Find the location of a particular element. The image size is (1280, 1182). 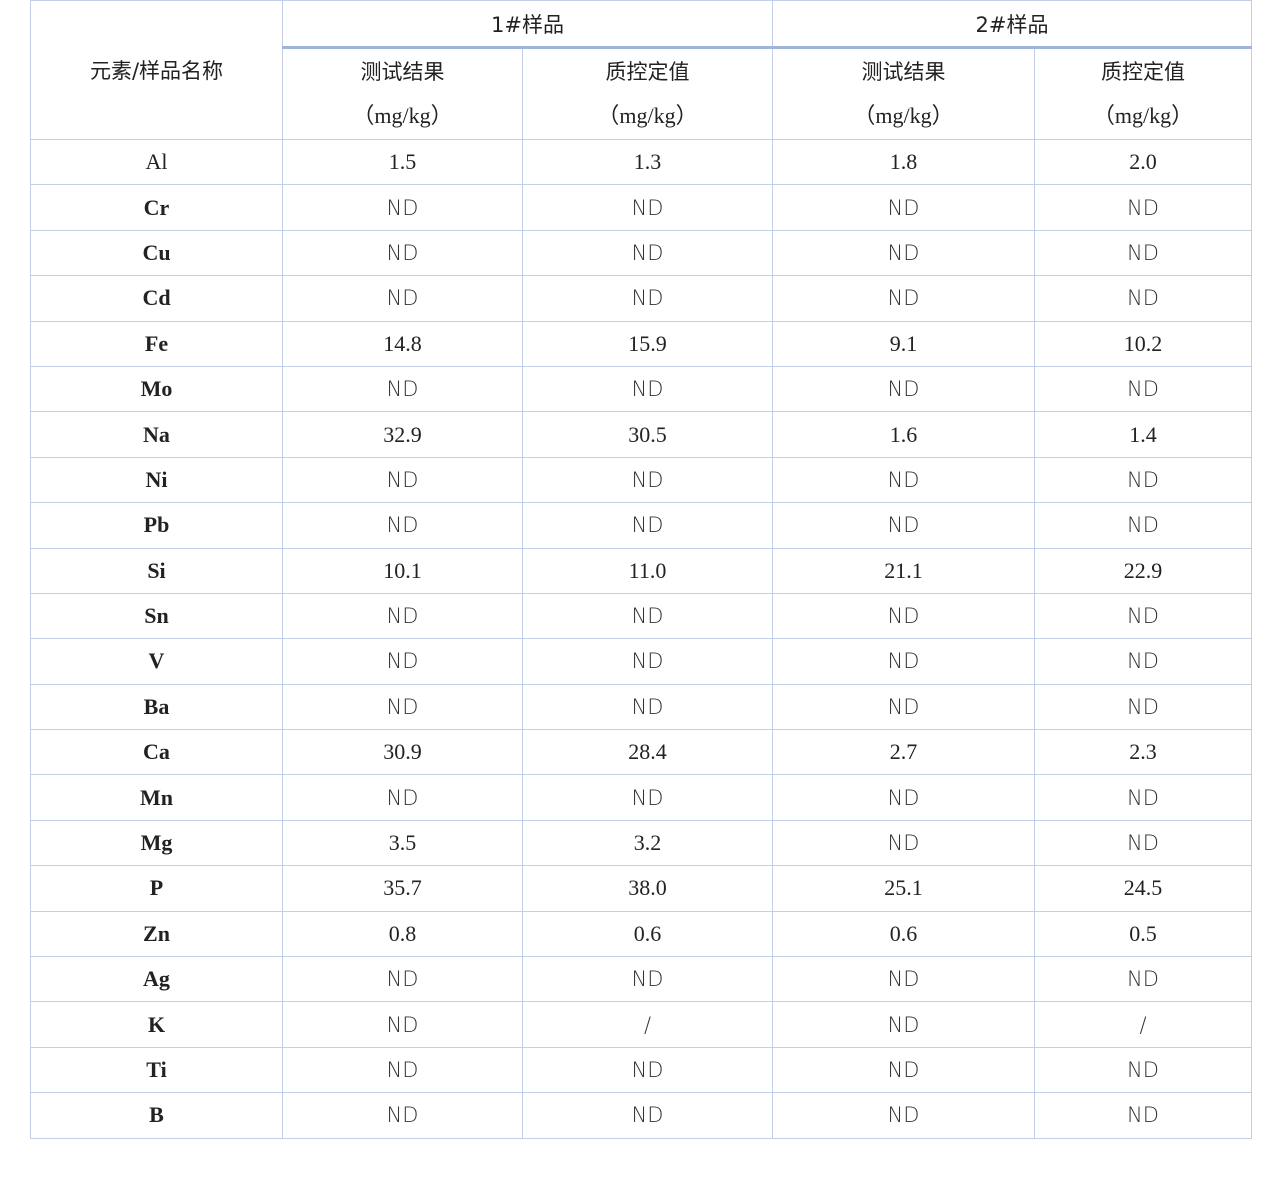

value-cell: 2.3 is located at coordinates (1143, 752).